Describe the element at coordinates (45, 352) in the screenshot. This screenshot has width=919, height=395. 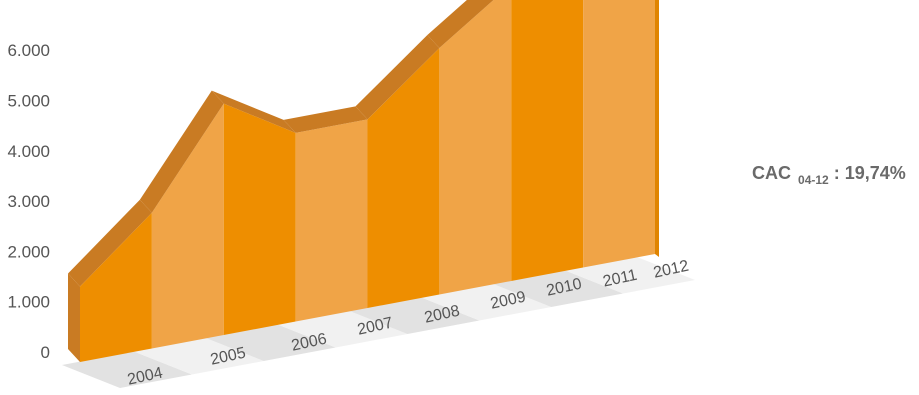
I see `y-tick-label: 0` at that location.